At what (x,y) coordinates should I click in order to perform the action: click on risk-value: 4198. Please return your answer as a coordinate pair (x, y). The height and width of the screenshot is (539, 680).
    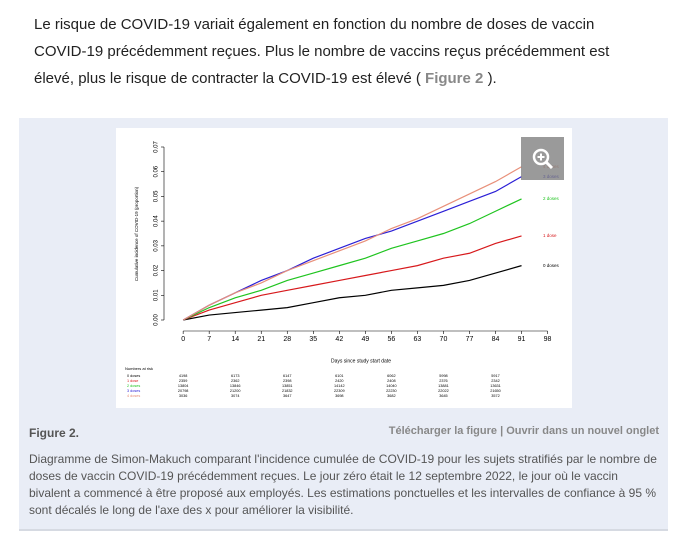
    Looking at the image, I should click on (183, 376).